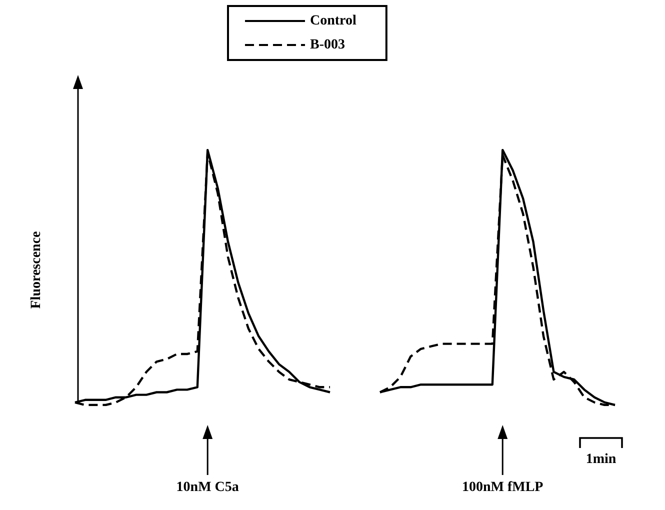 This screenshot has width=665, height=510. Describe the element at coordinates (37, 270) in the screenshot. I see `y-axis-title: Fluorescence` at that location.